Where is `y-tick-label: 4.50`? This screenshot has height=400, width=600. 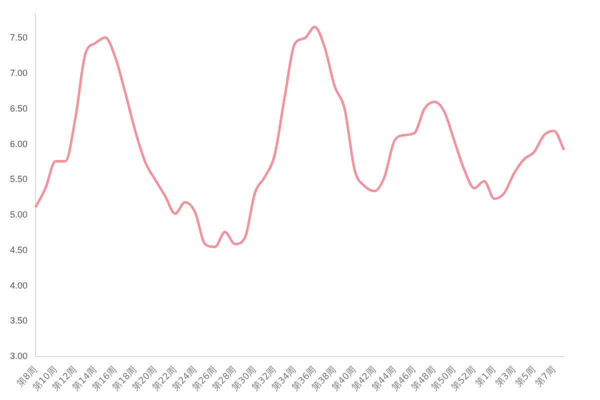 y-tick-label: 4.50 is located at coordinates (19, 249).